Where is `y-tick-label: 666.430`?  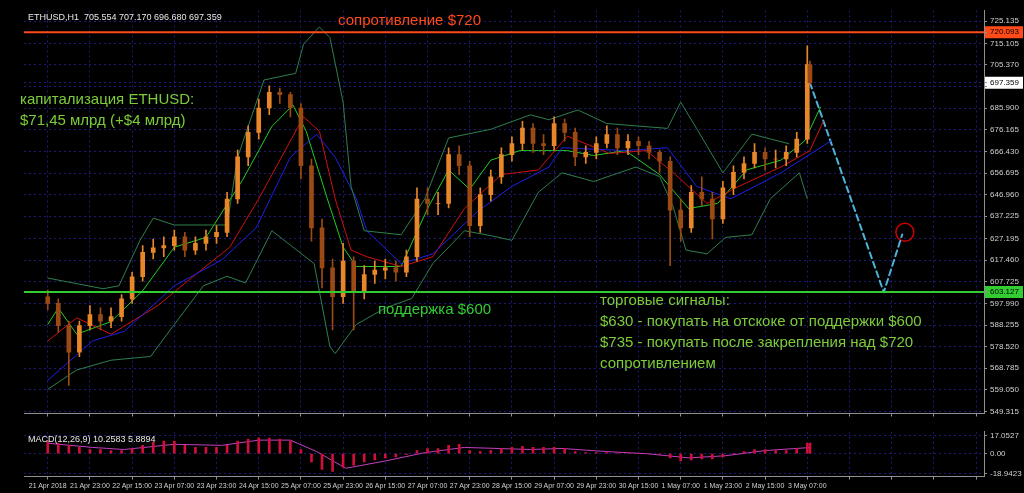
y-tick-label: 666.430 is located at coordinates (1005, 151).